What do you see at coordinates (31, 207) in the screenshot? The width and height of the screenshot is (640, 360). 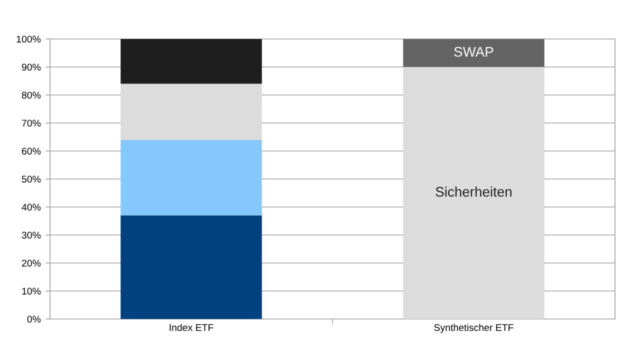 I see `y-tick-label: 40%` at bounding box center [31, 207].